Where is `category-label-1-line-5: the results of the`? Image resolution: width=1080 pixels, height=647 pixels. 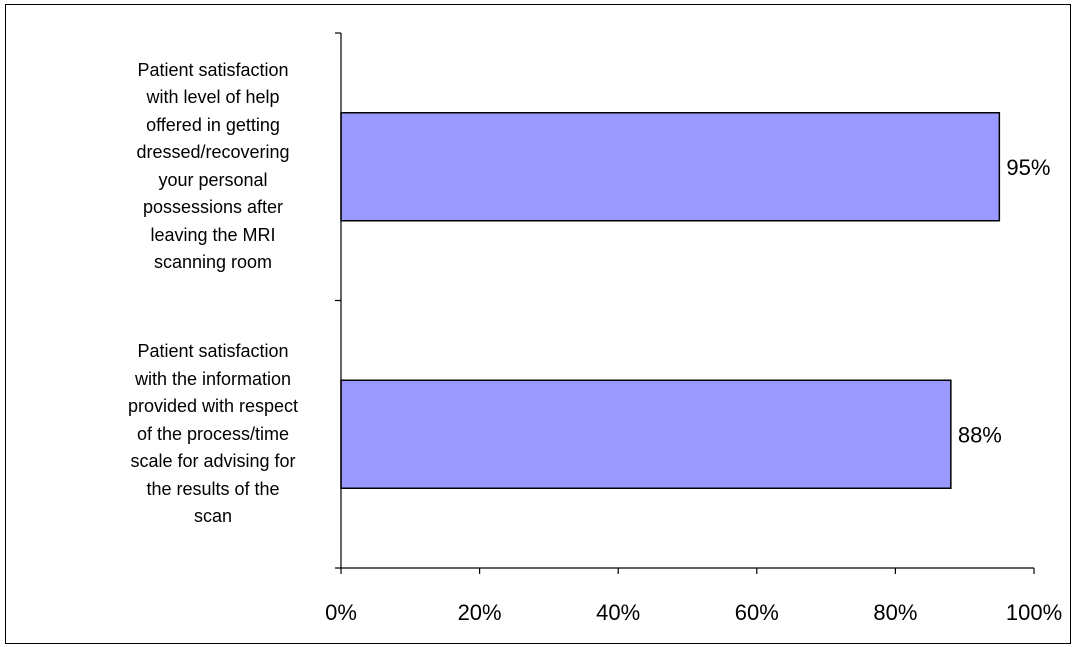
category-label-1-line-5: the results of the is located at coordinates (213, 488).